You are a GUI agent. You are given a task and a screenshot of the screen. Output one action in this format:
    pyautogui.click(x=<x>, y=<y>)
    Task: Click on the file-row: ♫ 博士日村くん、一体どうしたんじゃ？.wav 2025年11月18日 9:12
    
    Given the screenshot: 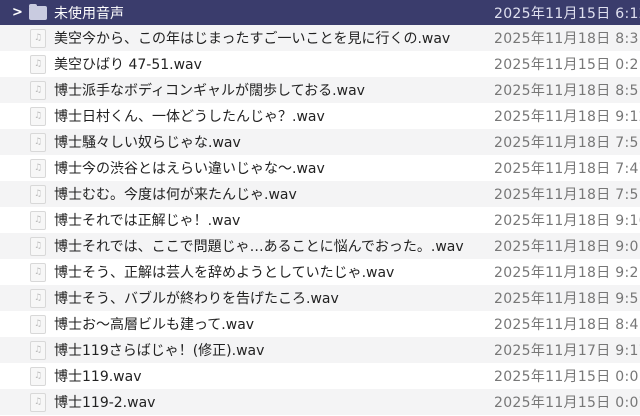 What is the action you would take?
    pyautogui.click(x=320, y=116)
    